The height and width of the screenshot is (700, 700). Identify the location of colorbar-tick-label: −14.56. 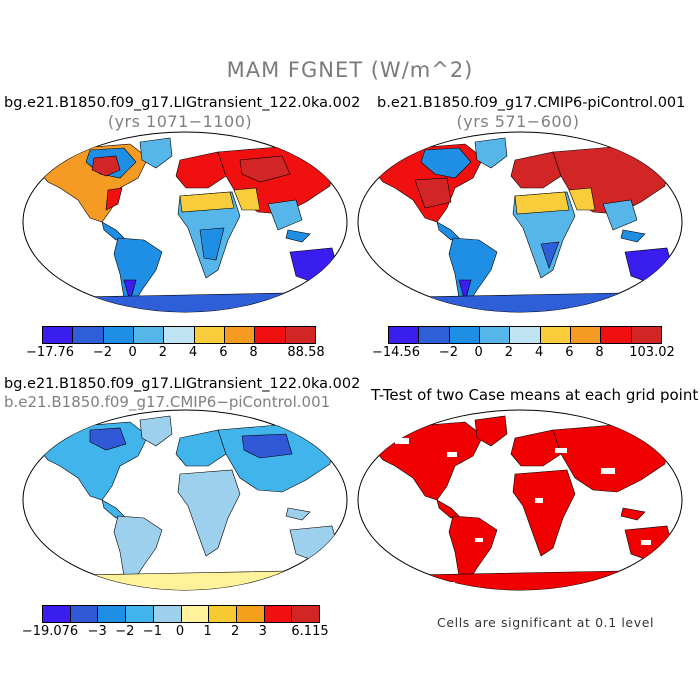
(396, 352).